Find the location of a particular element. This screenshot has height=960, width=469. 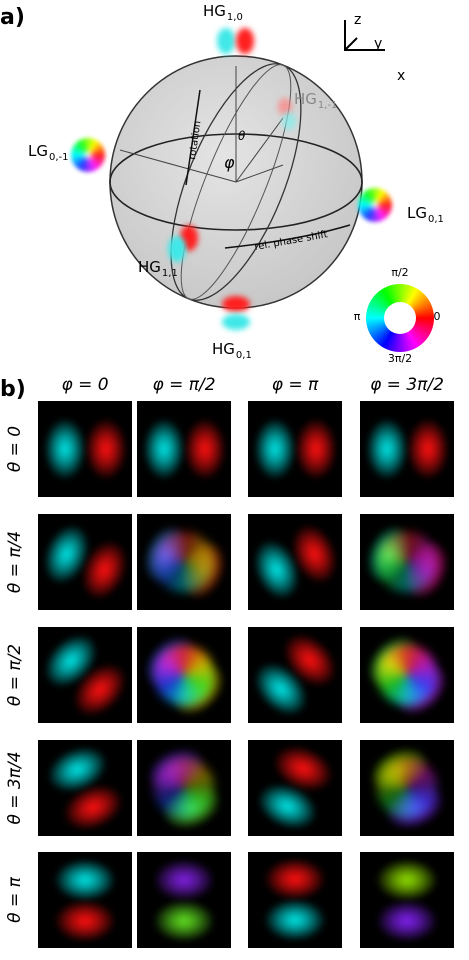

meridian is located at coordinates (236, 182).